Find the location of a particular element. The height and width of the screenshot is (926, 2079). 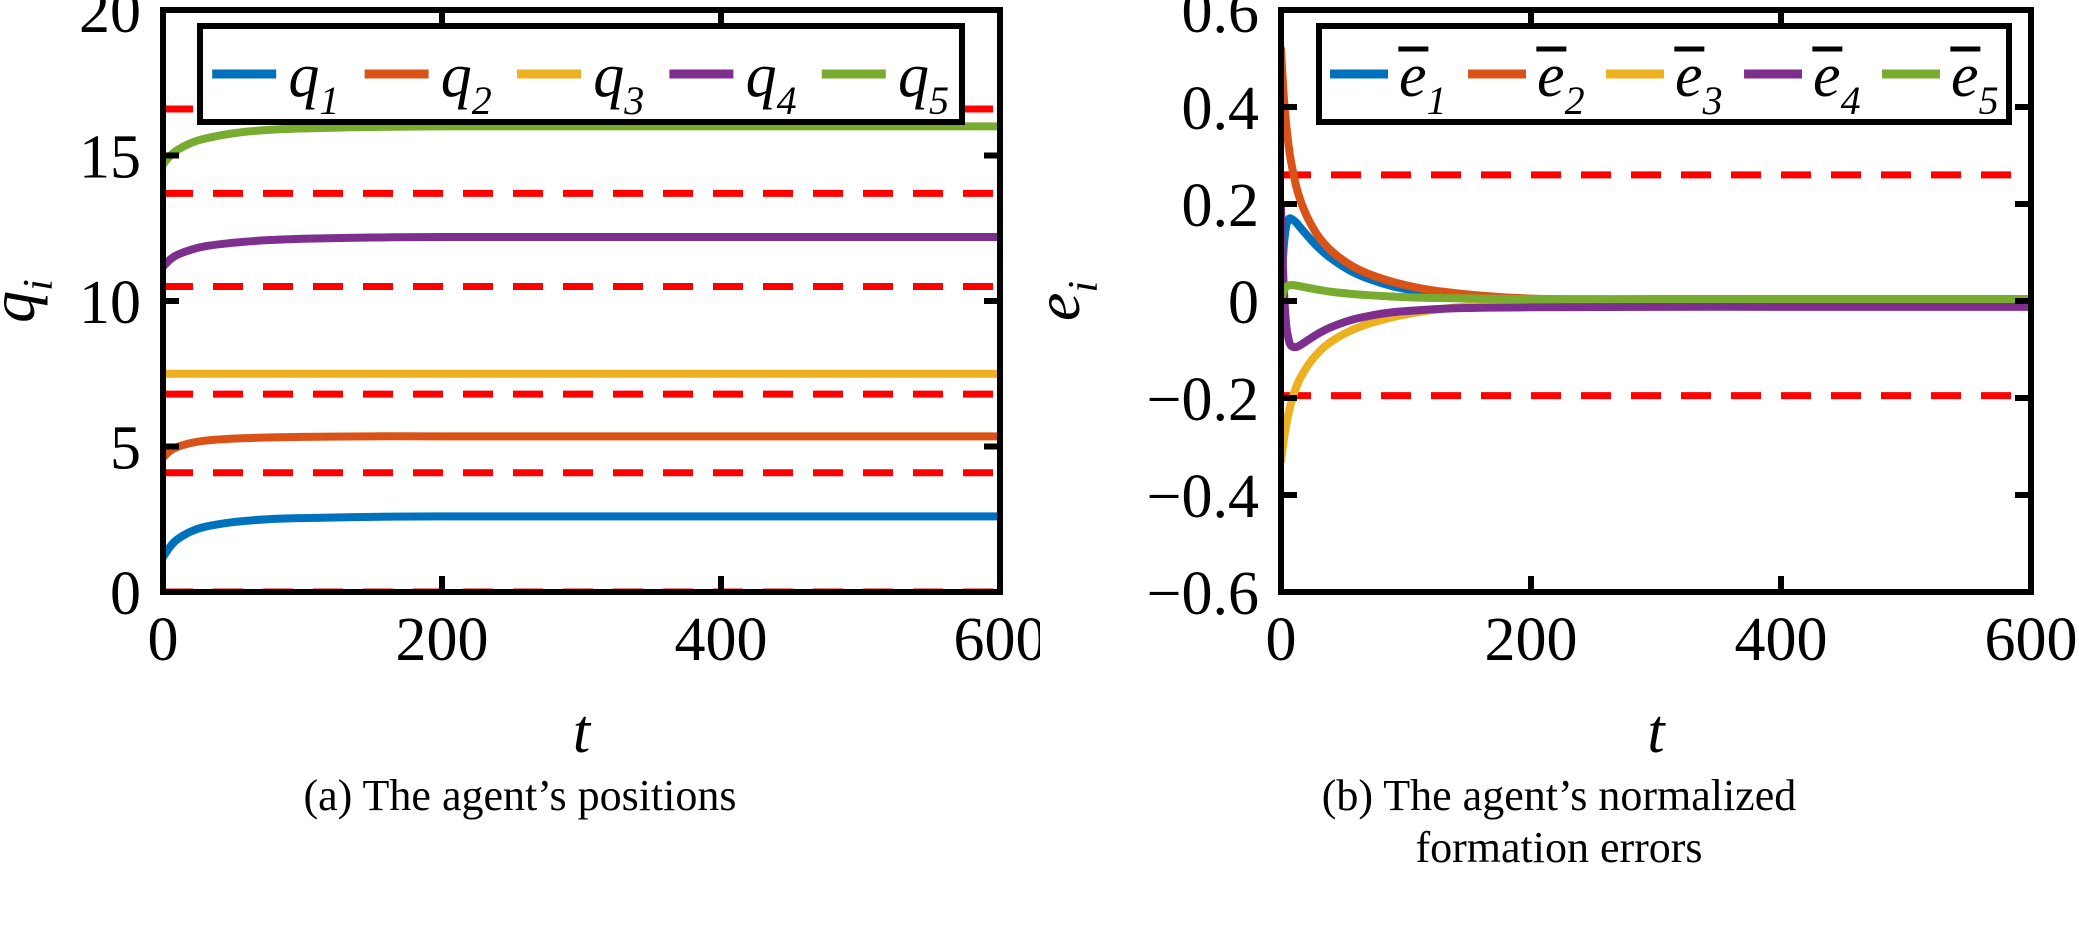

series-line-e3 is located at coordinates (1656, 381).